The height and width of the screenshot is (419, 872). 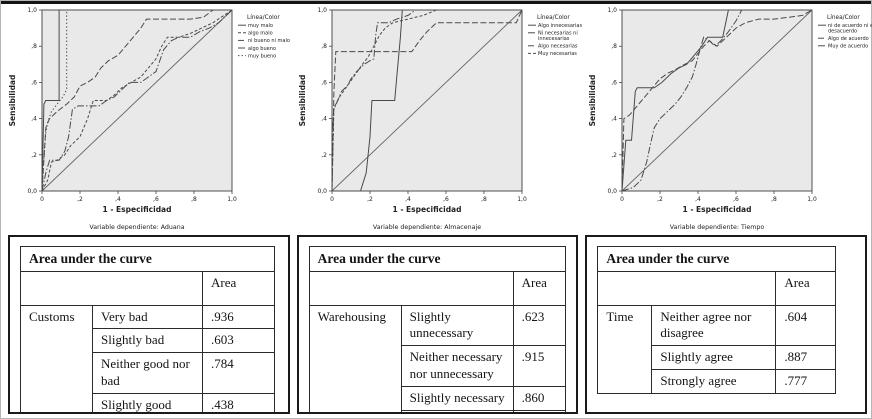 I want to click on legend-item-label: muy malo, so click(x=260, y=26).